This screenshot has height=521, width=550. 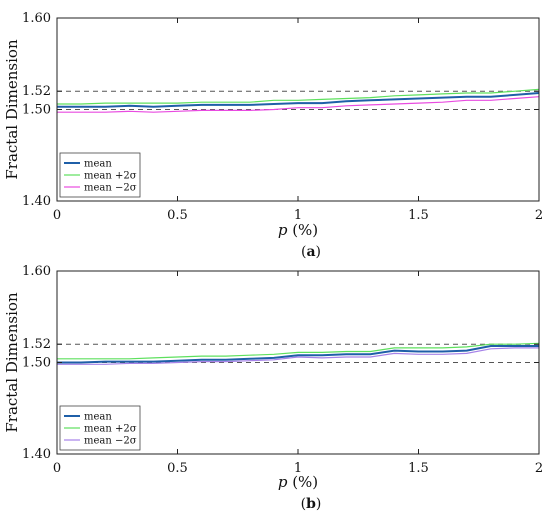 I want to click on panel-caption: (b), so click(x=311, y=504).